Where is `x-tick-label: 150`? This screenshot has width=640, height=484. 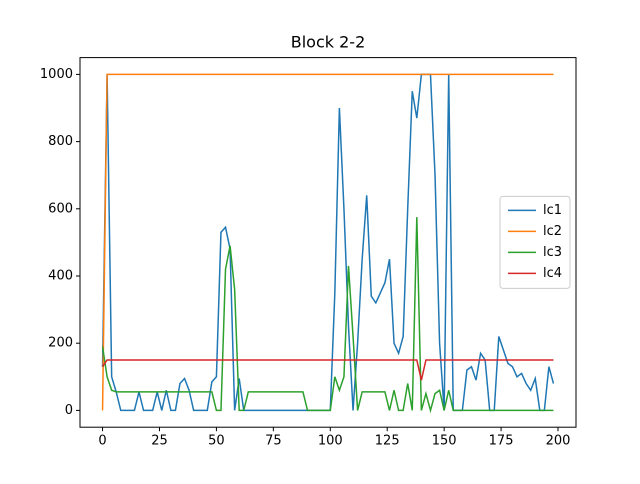 x-tick-label: 150 is located at coordinates (444, 441).